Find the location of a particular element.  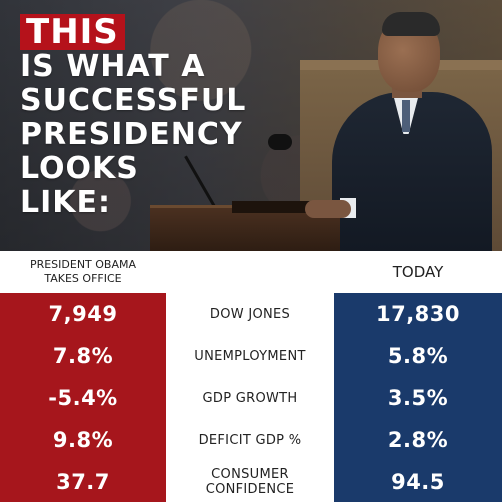

value-row: 5.8% is located at coordinates (418, 356).